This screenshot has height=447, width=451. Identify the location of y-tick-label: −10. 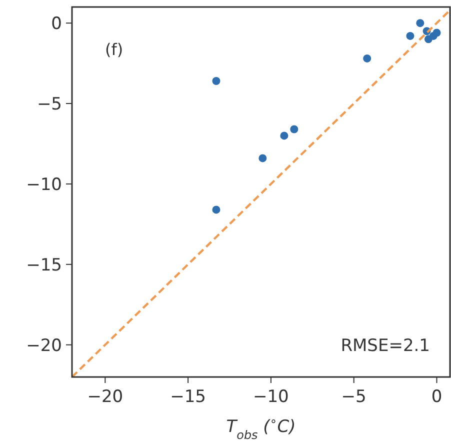
(44, 184).